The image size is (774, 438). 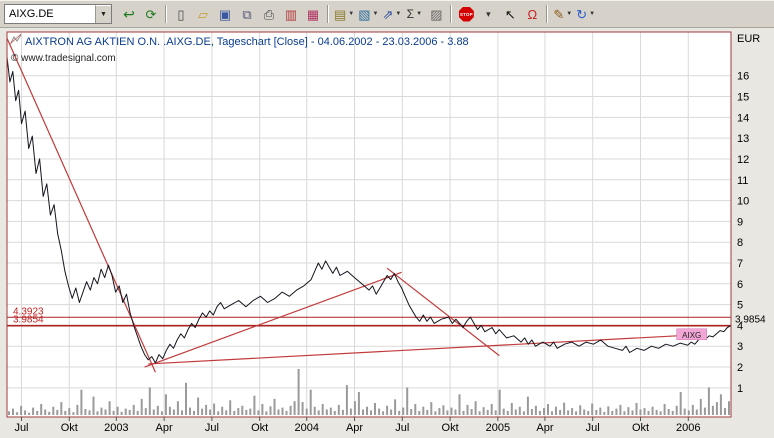 What do you see at coordinates (743, 160) in the screenshot?
I see `y-axis-tick-label: 12` at bounding box center [743, 160].